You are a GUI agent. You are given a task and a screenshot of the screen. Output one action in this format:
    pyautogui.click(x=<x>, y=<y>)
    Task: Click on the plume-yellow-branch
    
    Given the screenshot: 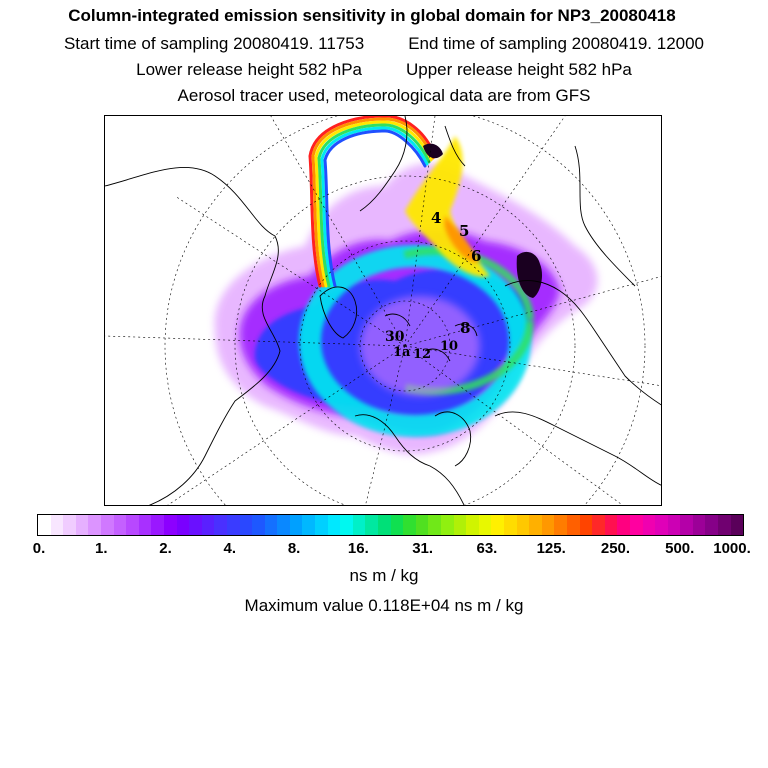 What is the action you would take?
    pyautogui.click(x=447, y=206)
    